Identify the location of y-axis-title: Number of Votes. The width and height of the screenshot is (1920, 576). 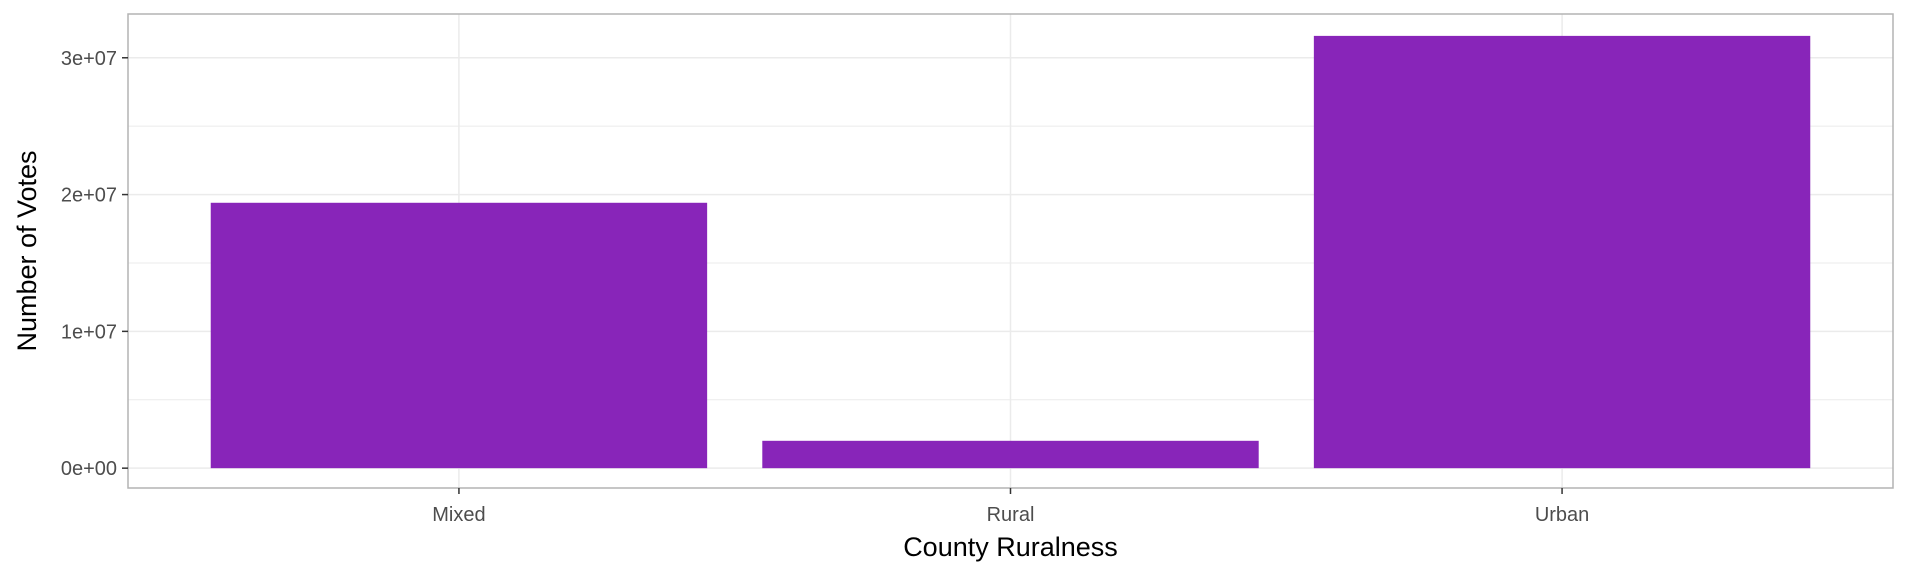
(27, 250).